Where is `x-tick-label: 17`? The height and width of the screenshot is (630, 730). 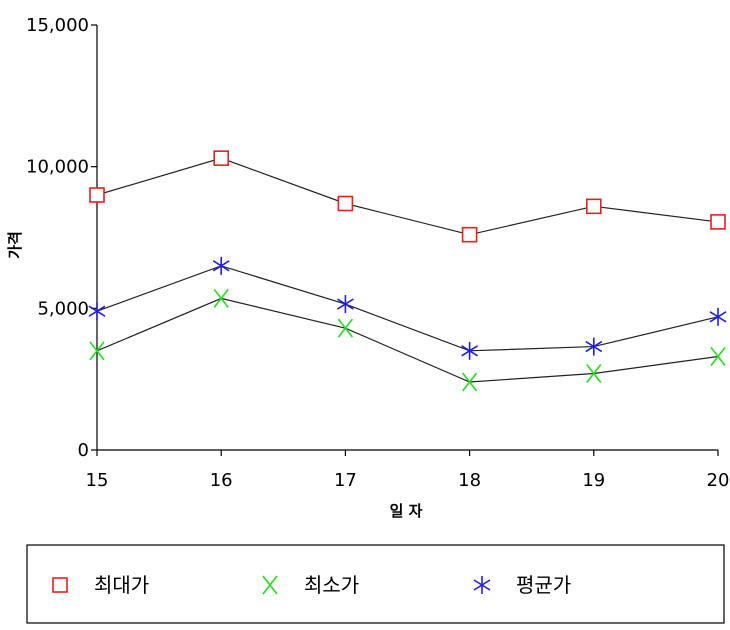
x-tick-label: 17 is located at coordinates (345, 480).